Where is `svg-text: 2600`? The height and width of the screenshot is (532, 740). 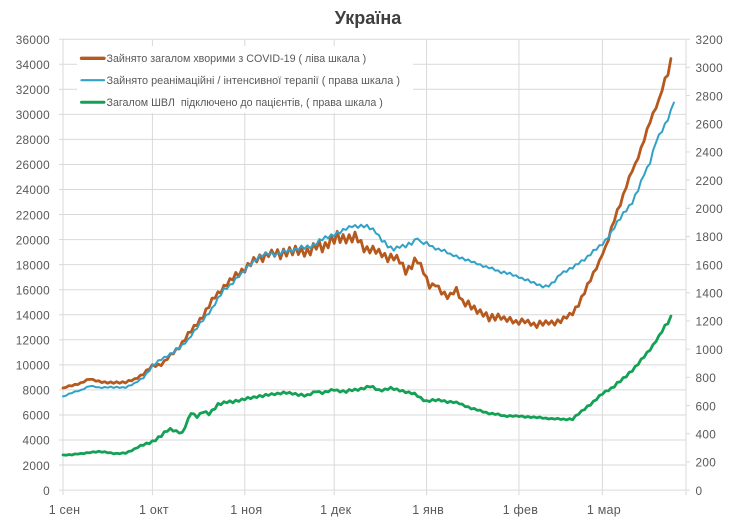 svg-text: 2600 is located at coordinates (710, 124).